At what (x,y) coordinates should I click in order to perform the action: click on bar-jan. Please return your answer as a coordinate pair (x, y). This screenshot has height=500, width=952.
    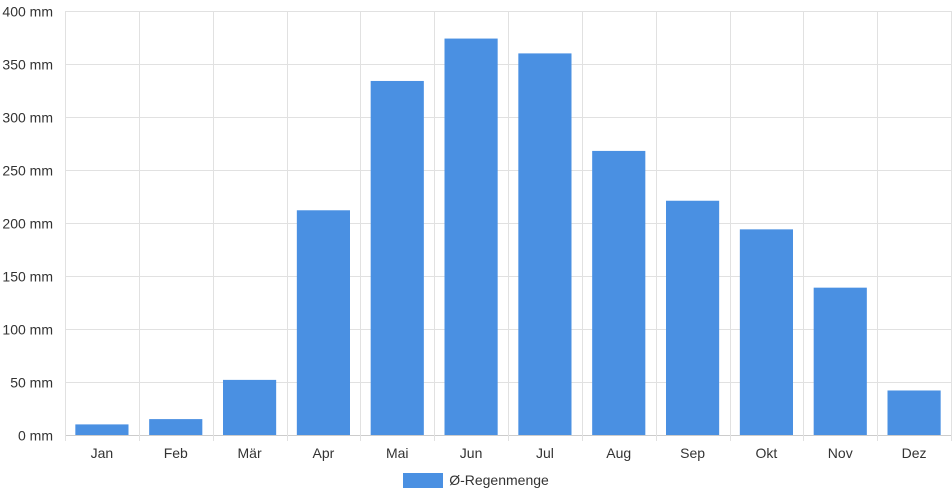
    Looking at the image, I should click on (102, 429).